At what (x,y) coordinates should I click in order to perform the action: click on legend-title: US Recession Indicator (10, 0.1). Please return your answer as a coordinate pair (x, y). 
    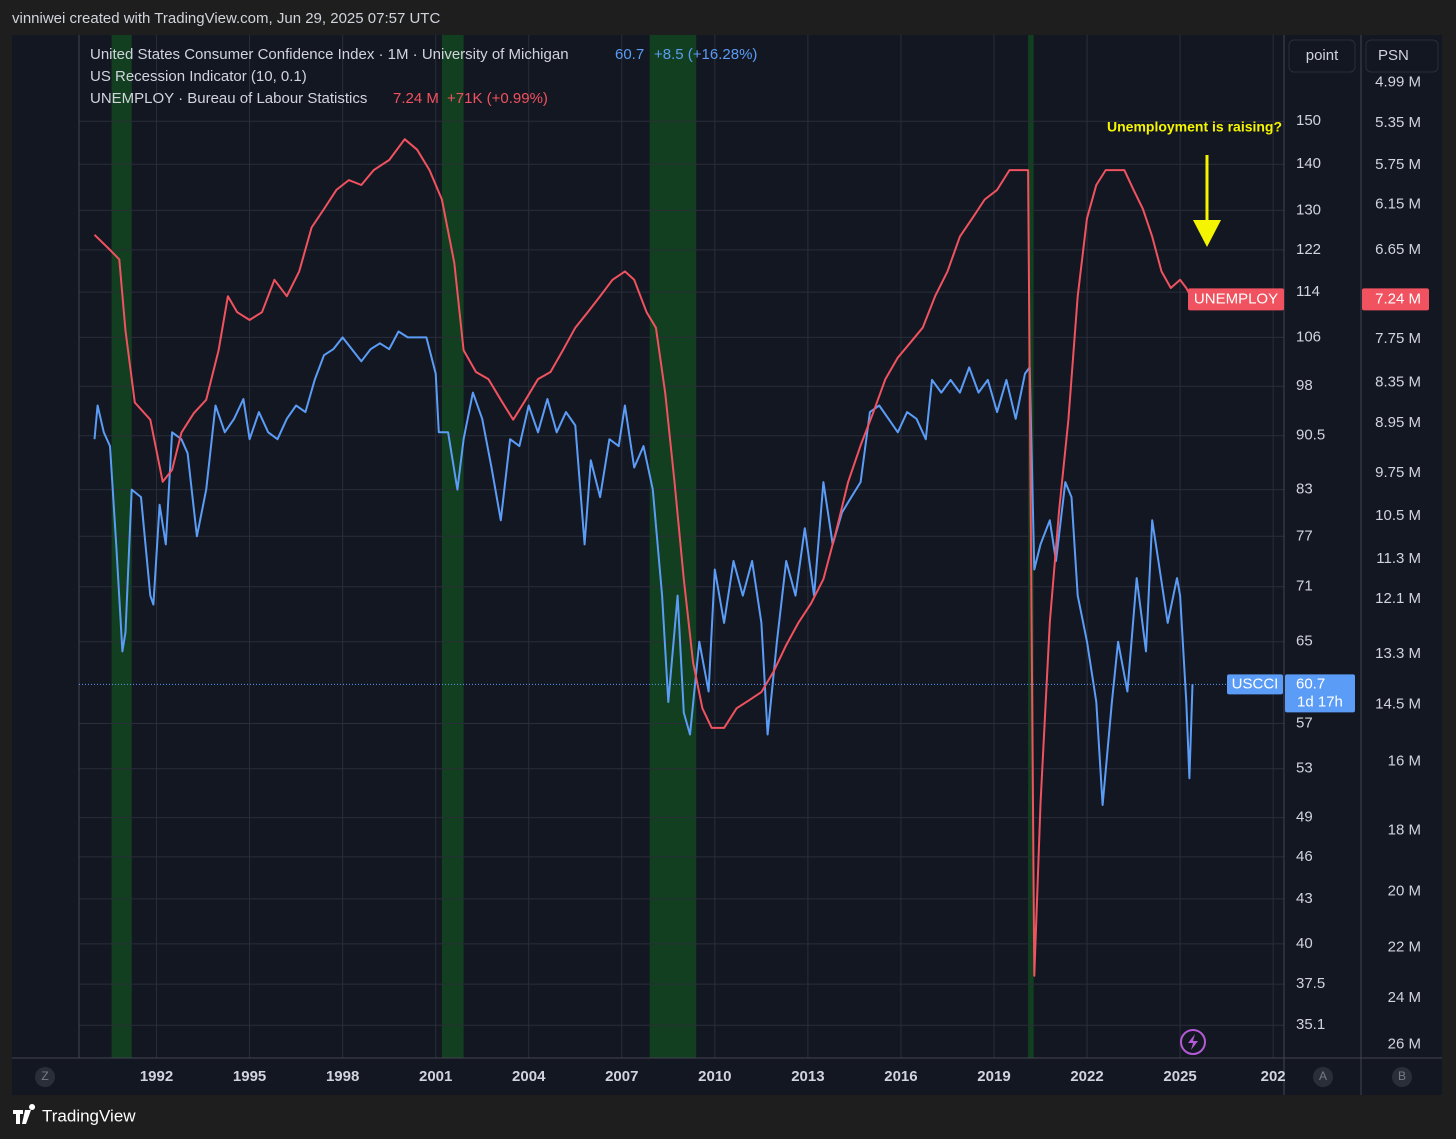
    Looking at the image, I should click on (198, 76).